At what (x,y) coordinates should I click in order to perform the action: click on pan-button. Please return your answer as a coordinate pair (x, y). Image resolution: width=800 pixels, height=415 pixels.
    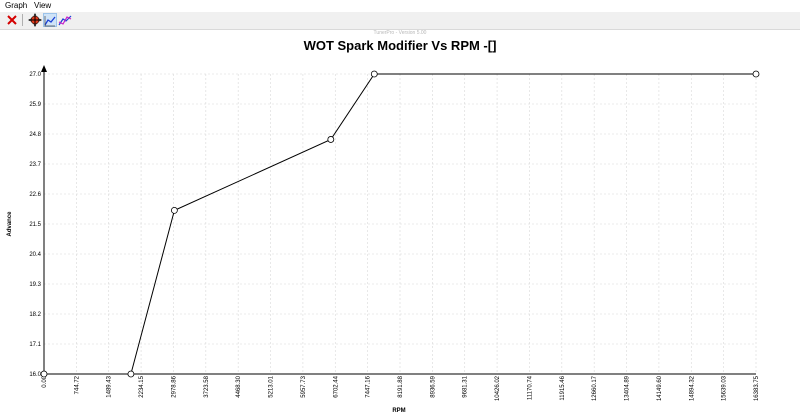
    Looking at the image, I should click on (35, 20).